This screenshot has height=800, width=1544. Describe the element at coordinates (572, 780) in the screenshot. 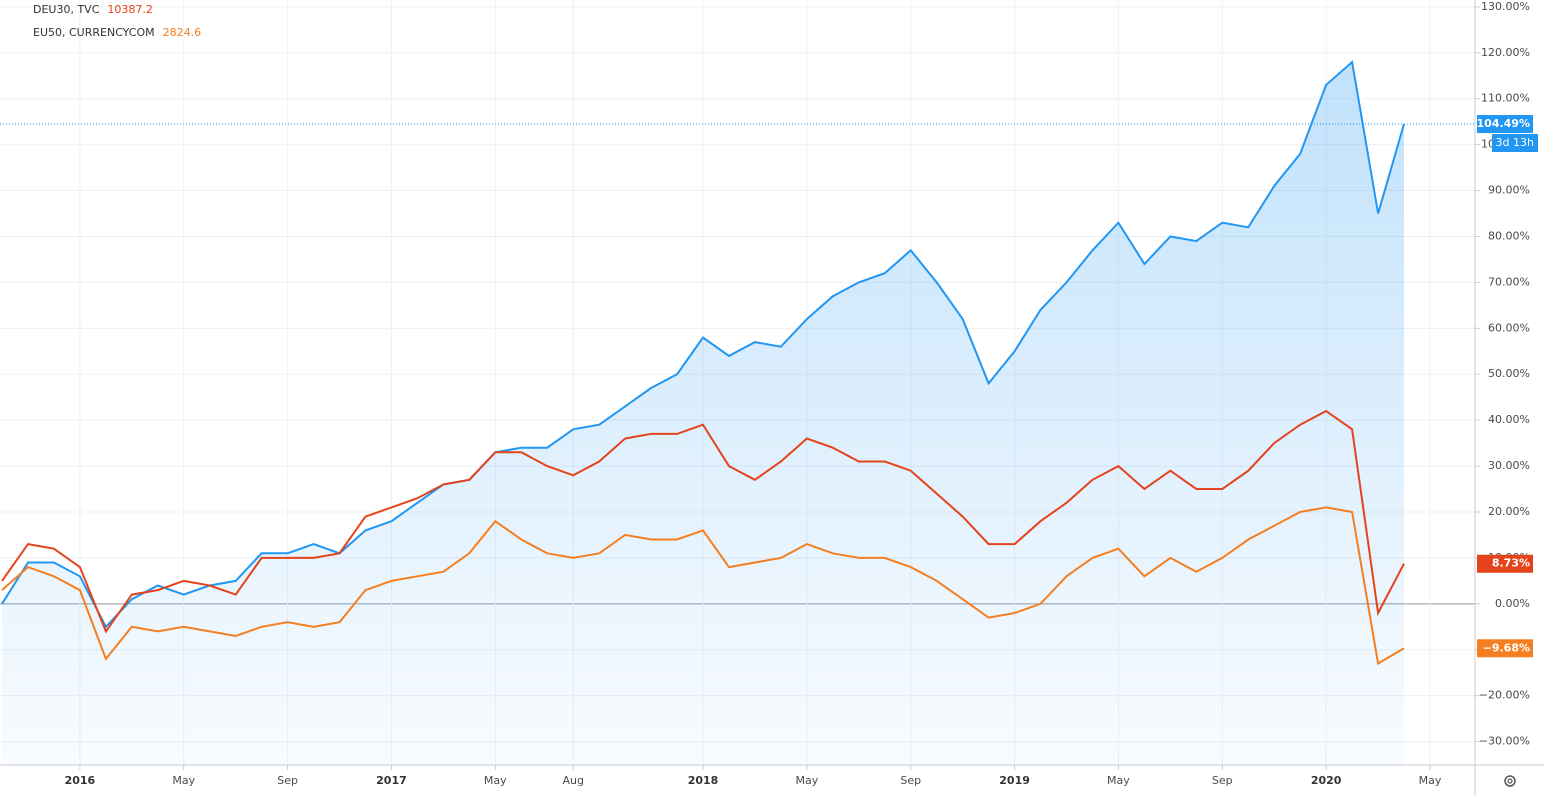

I see `x-tick-label: Aug` at that location.